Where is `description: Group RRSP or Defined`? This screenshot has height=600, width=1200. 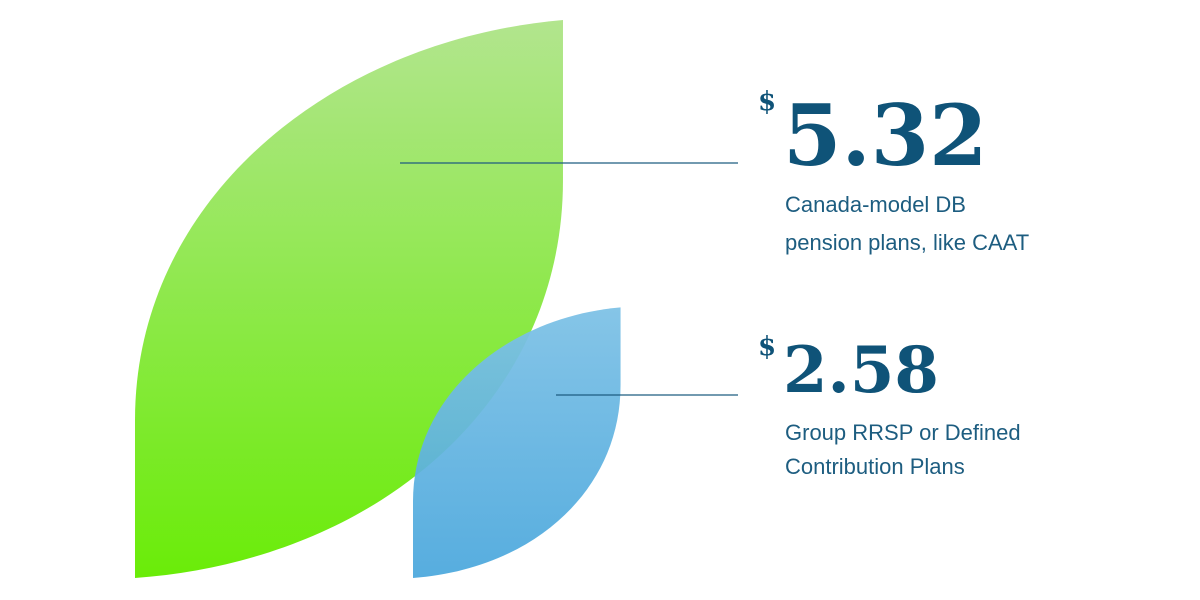 description: Group RRSP or Defined is located at coordinates (903, 432).